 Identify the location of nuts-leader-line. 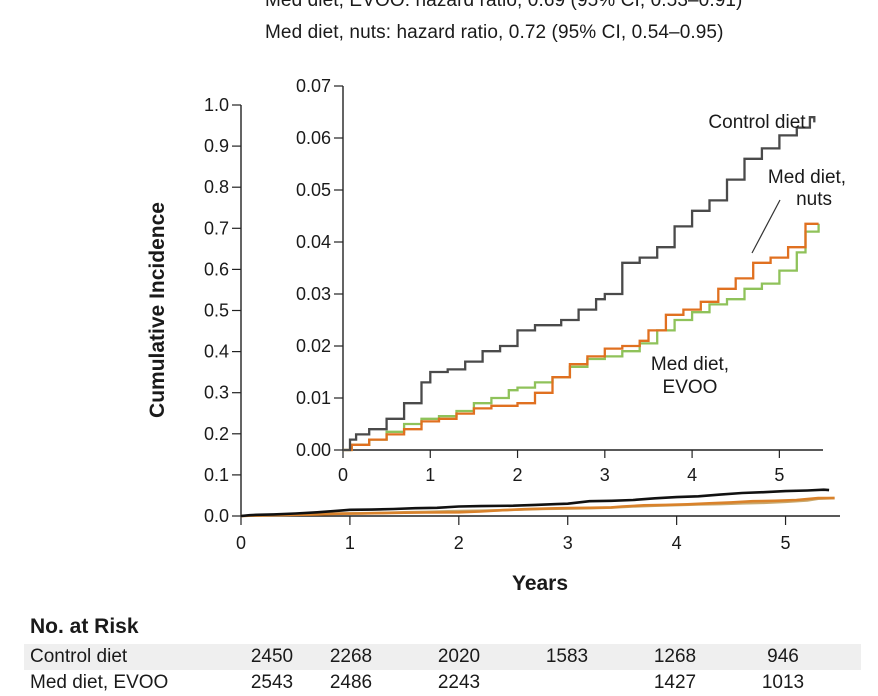
(766, 226).